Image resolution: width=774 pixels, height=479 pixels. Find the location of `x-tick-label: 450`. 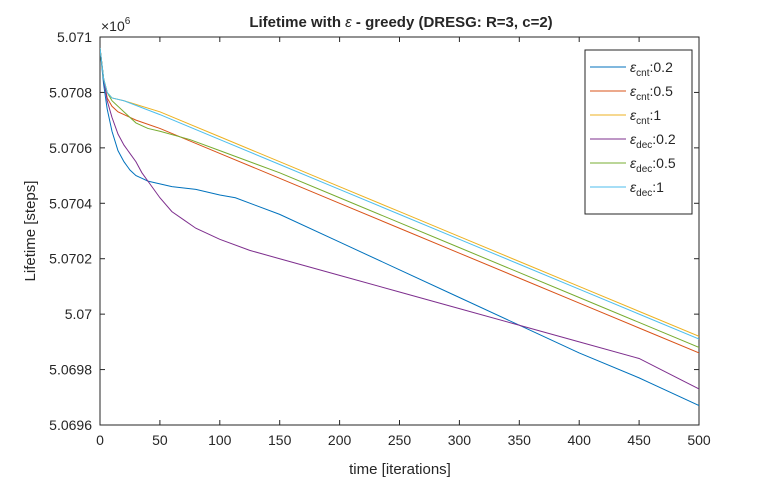

x-tick-label: 450 is located at coordinates (639, 440).